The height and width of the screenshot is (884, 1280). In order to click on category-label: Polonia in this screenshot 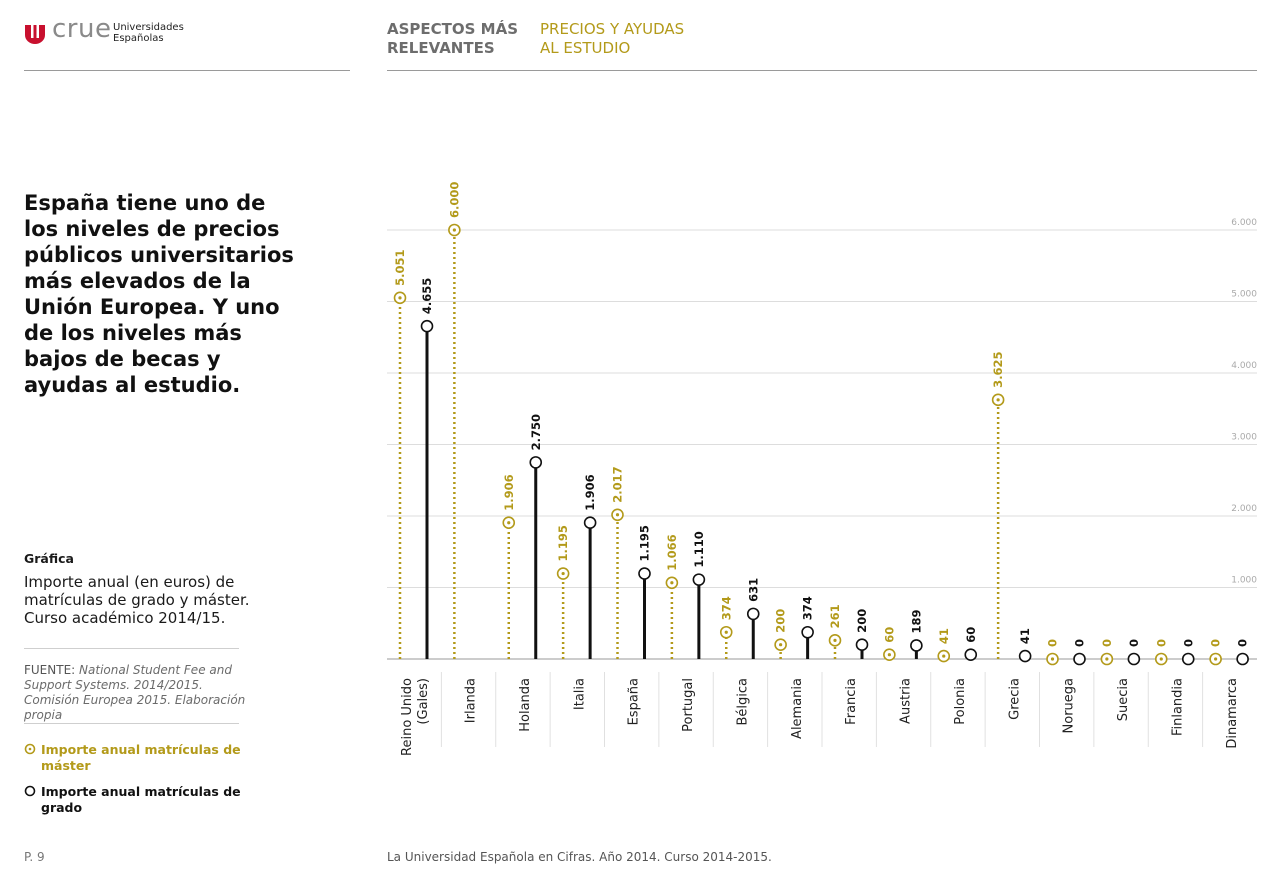, I will do `click(960, 701)`.